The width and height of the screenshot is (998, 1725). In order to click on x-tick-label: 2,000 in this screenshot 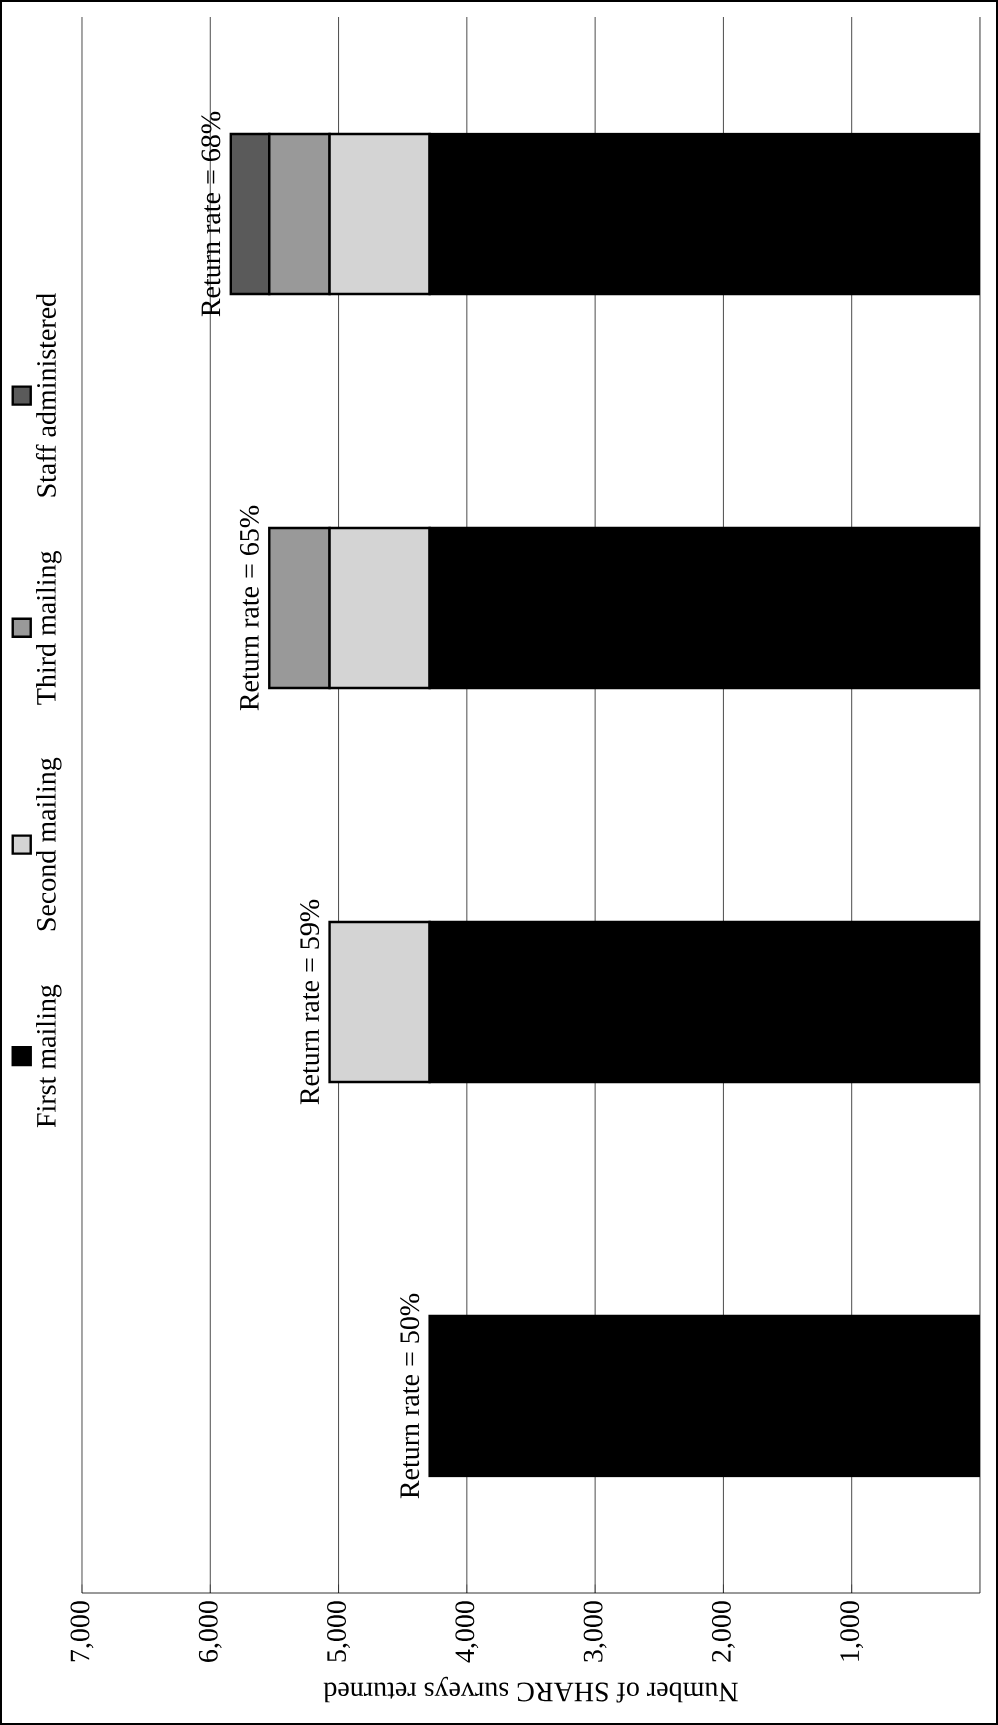, I will do `click(723, 1631)`.